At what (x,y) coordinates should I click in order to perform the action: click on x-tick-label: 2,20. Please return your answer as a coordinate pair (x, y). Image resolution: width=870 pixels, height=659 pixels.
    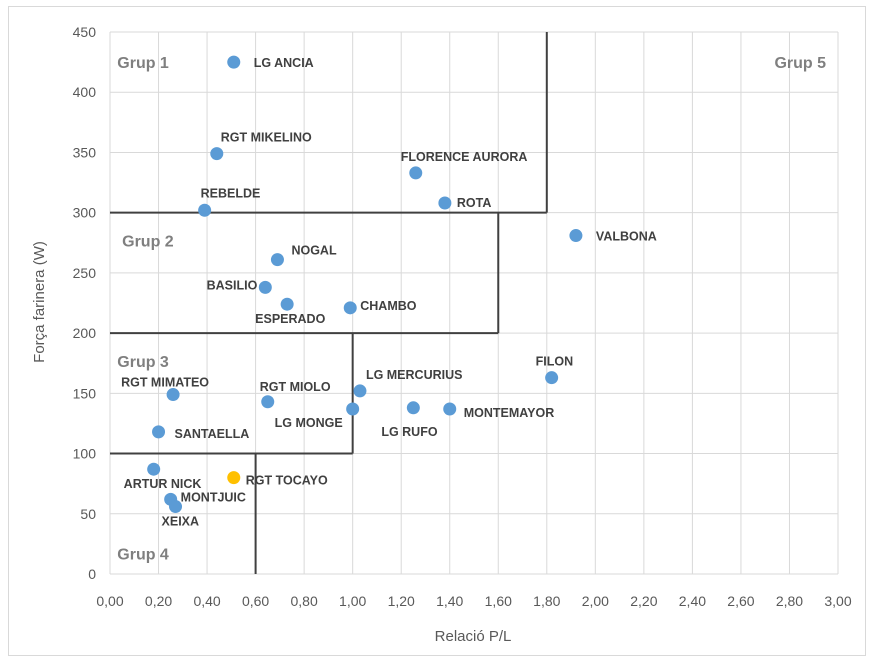
    Looking at the image, I should click on (643, 601).